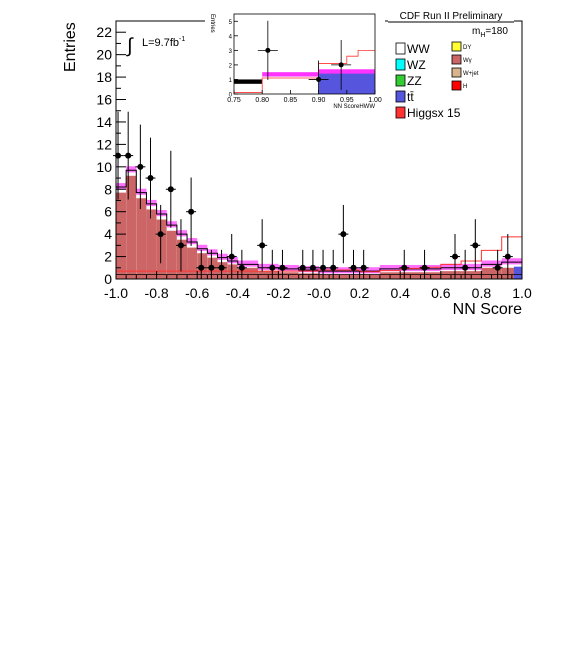 This screenshot has height=667, width=567. Describe the element at coordinates (465, 87) in the screenshot. I see `legend-label: H` at that location.